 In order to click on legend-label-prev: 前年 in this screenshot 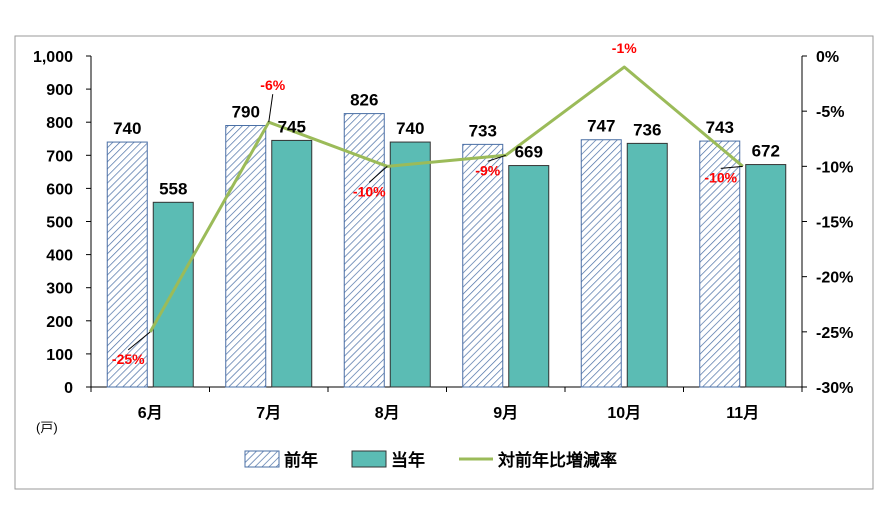, I will do `click(301, 460)`.